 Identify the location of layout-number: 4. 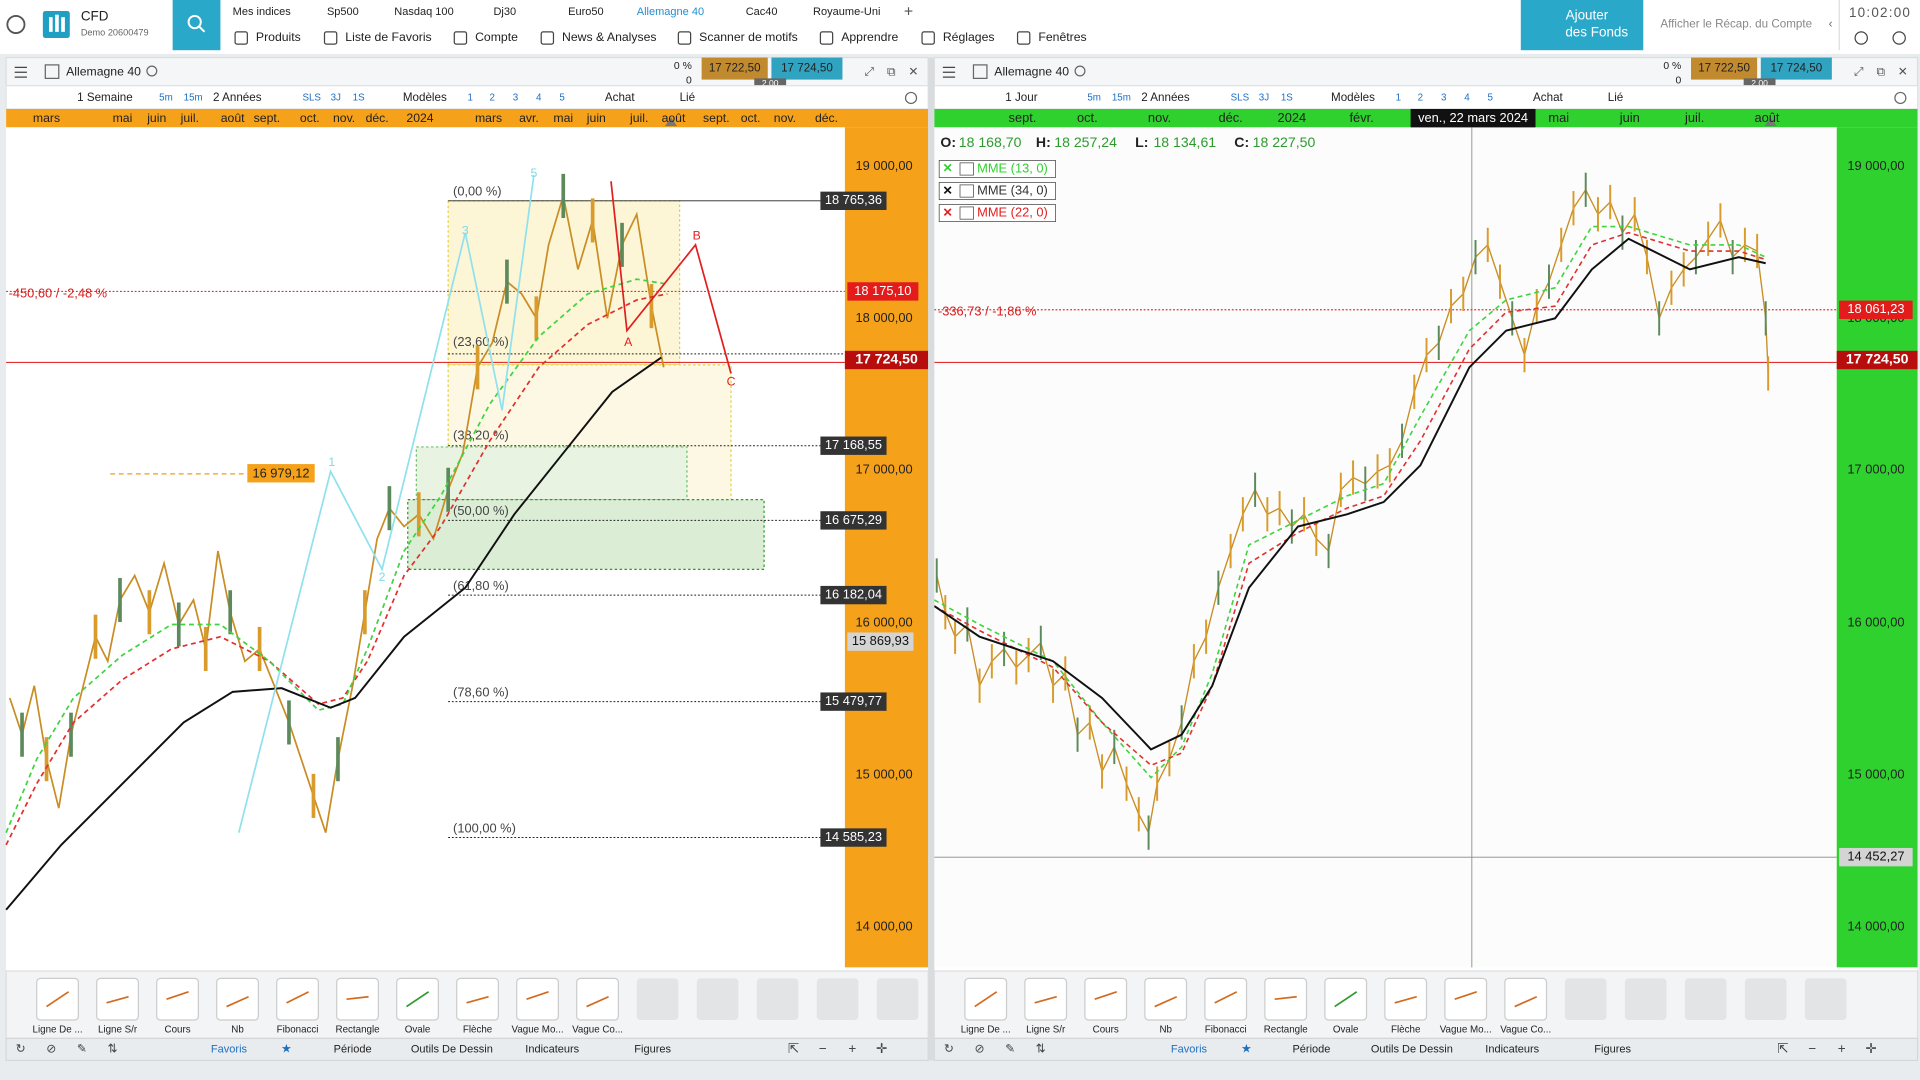
(539, 98).